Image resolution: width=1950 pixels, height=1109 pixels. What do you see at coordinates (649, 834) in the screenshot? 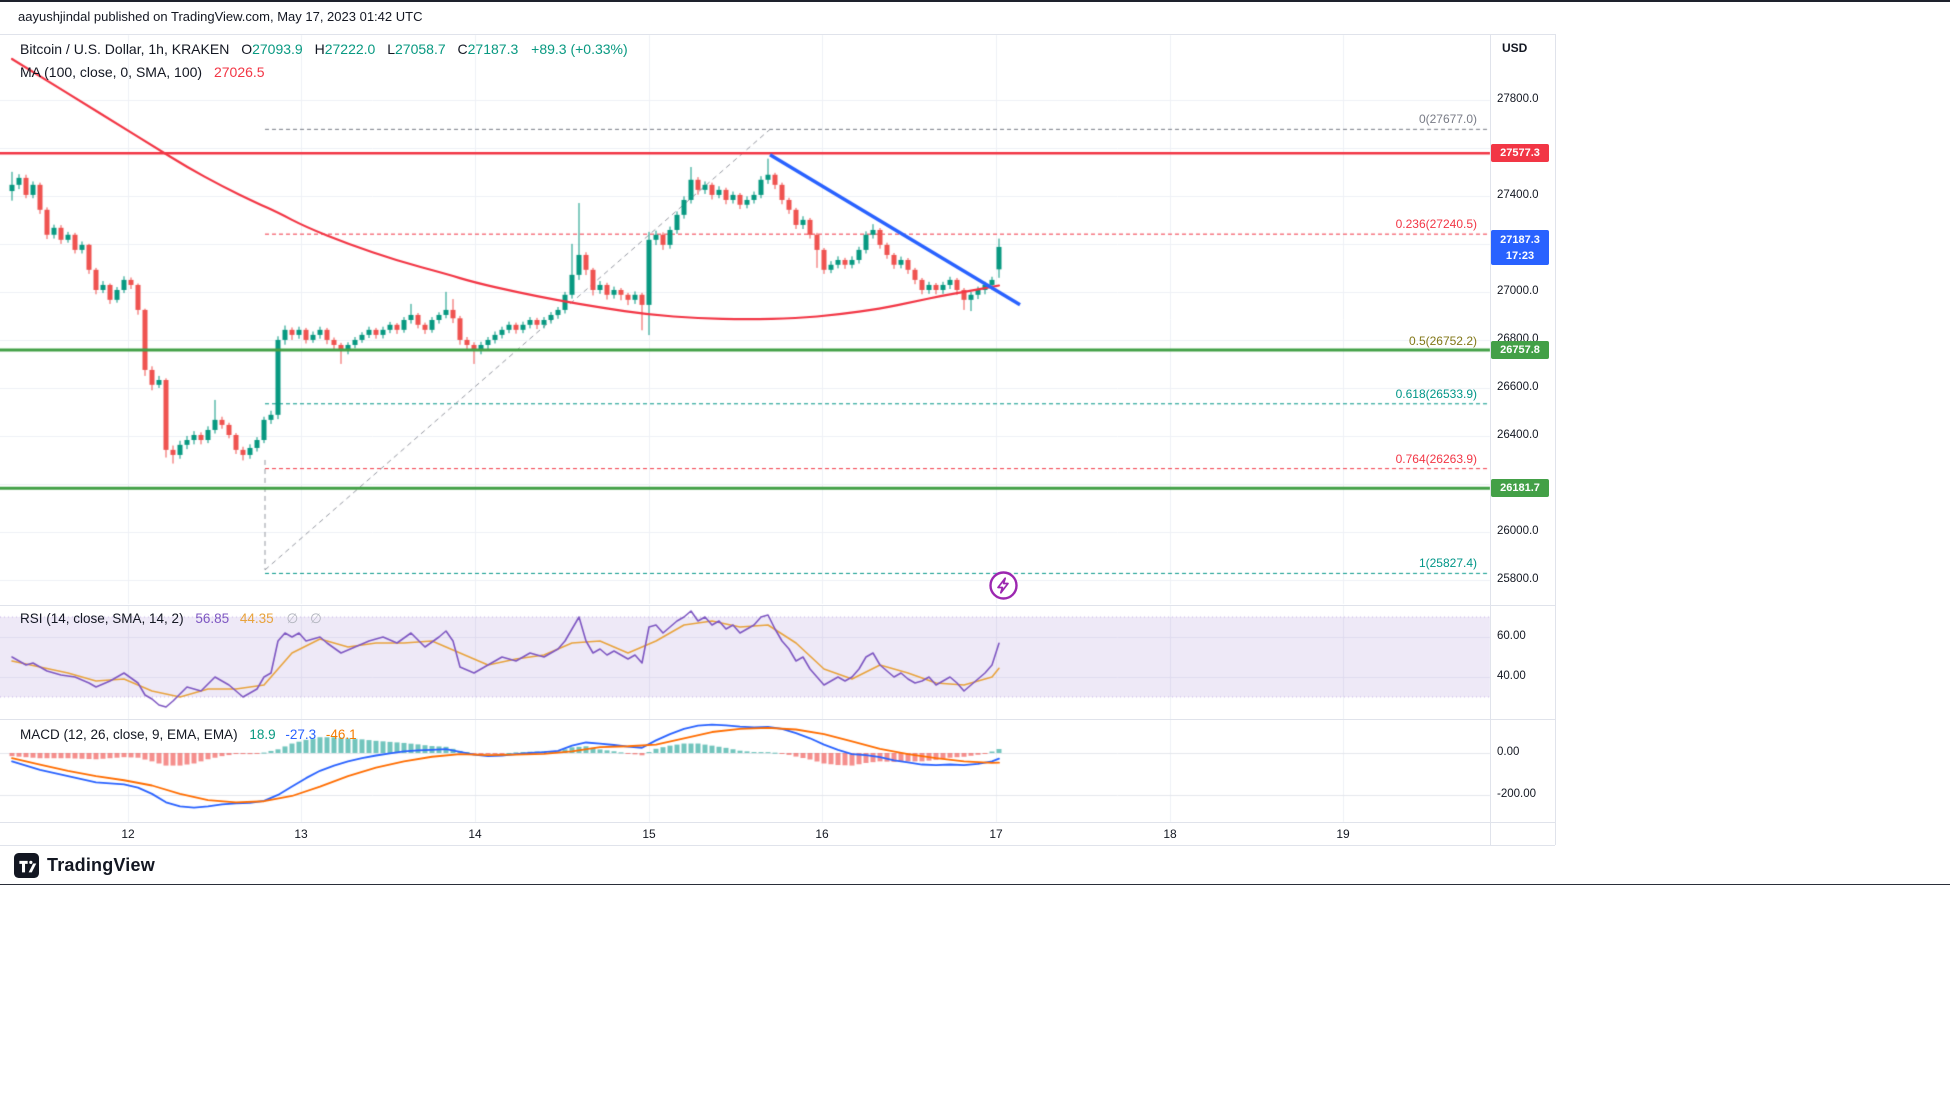
I see `time-axis-tick: 15` at bounding box center [649, 834].